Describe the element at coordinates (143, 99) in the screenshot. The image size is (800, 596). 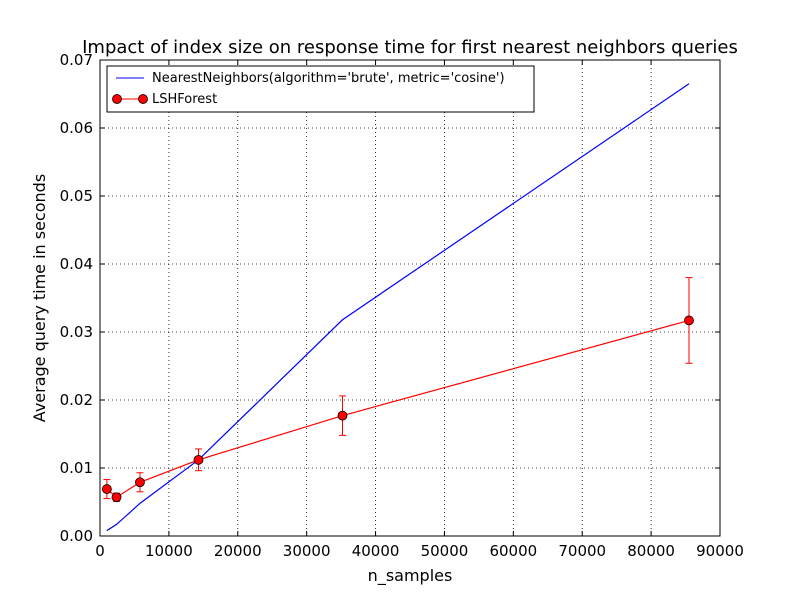
I see `legend-lsh-marker-right` at that location.